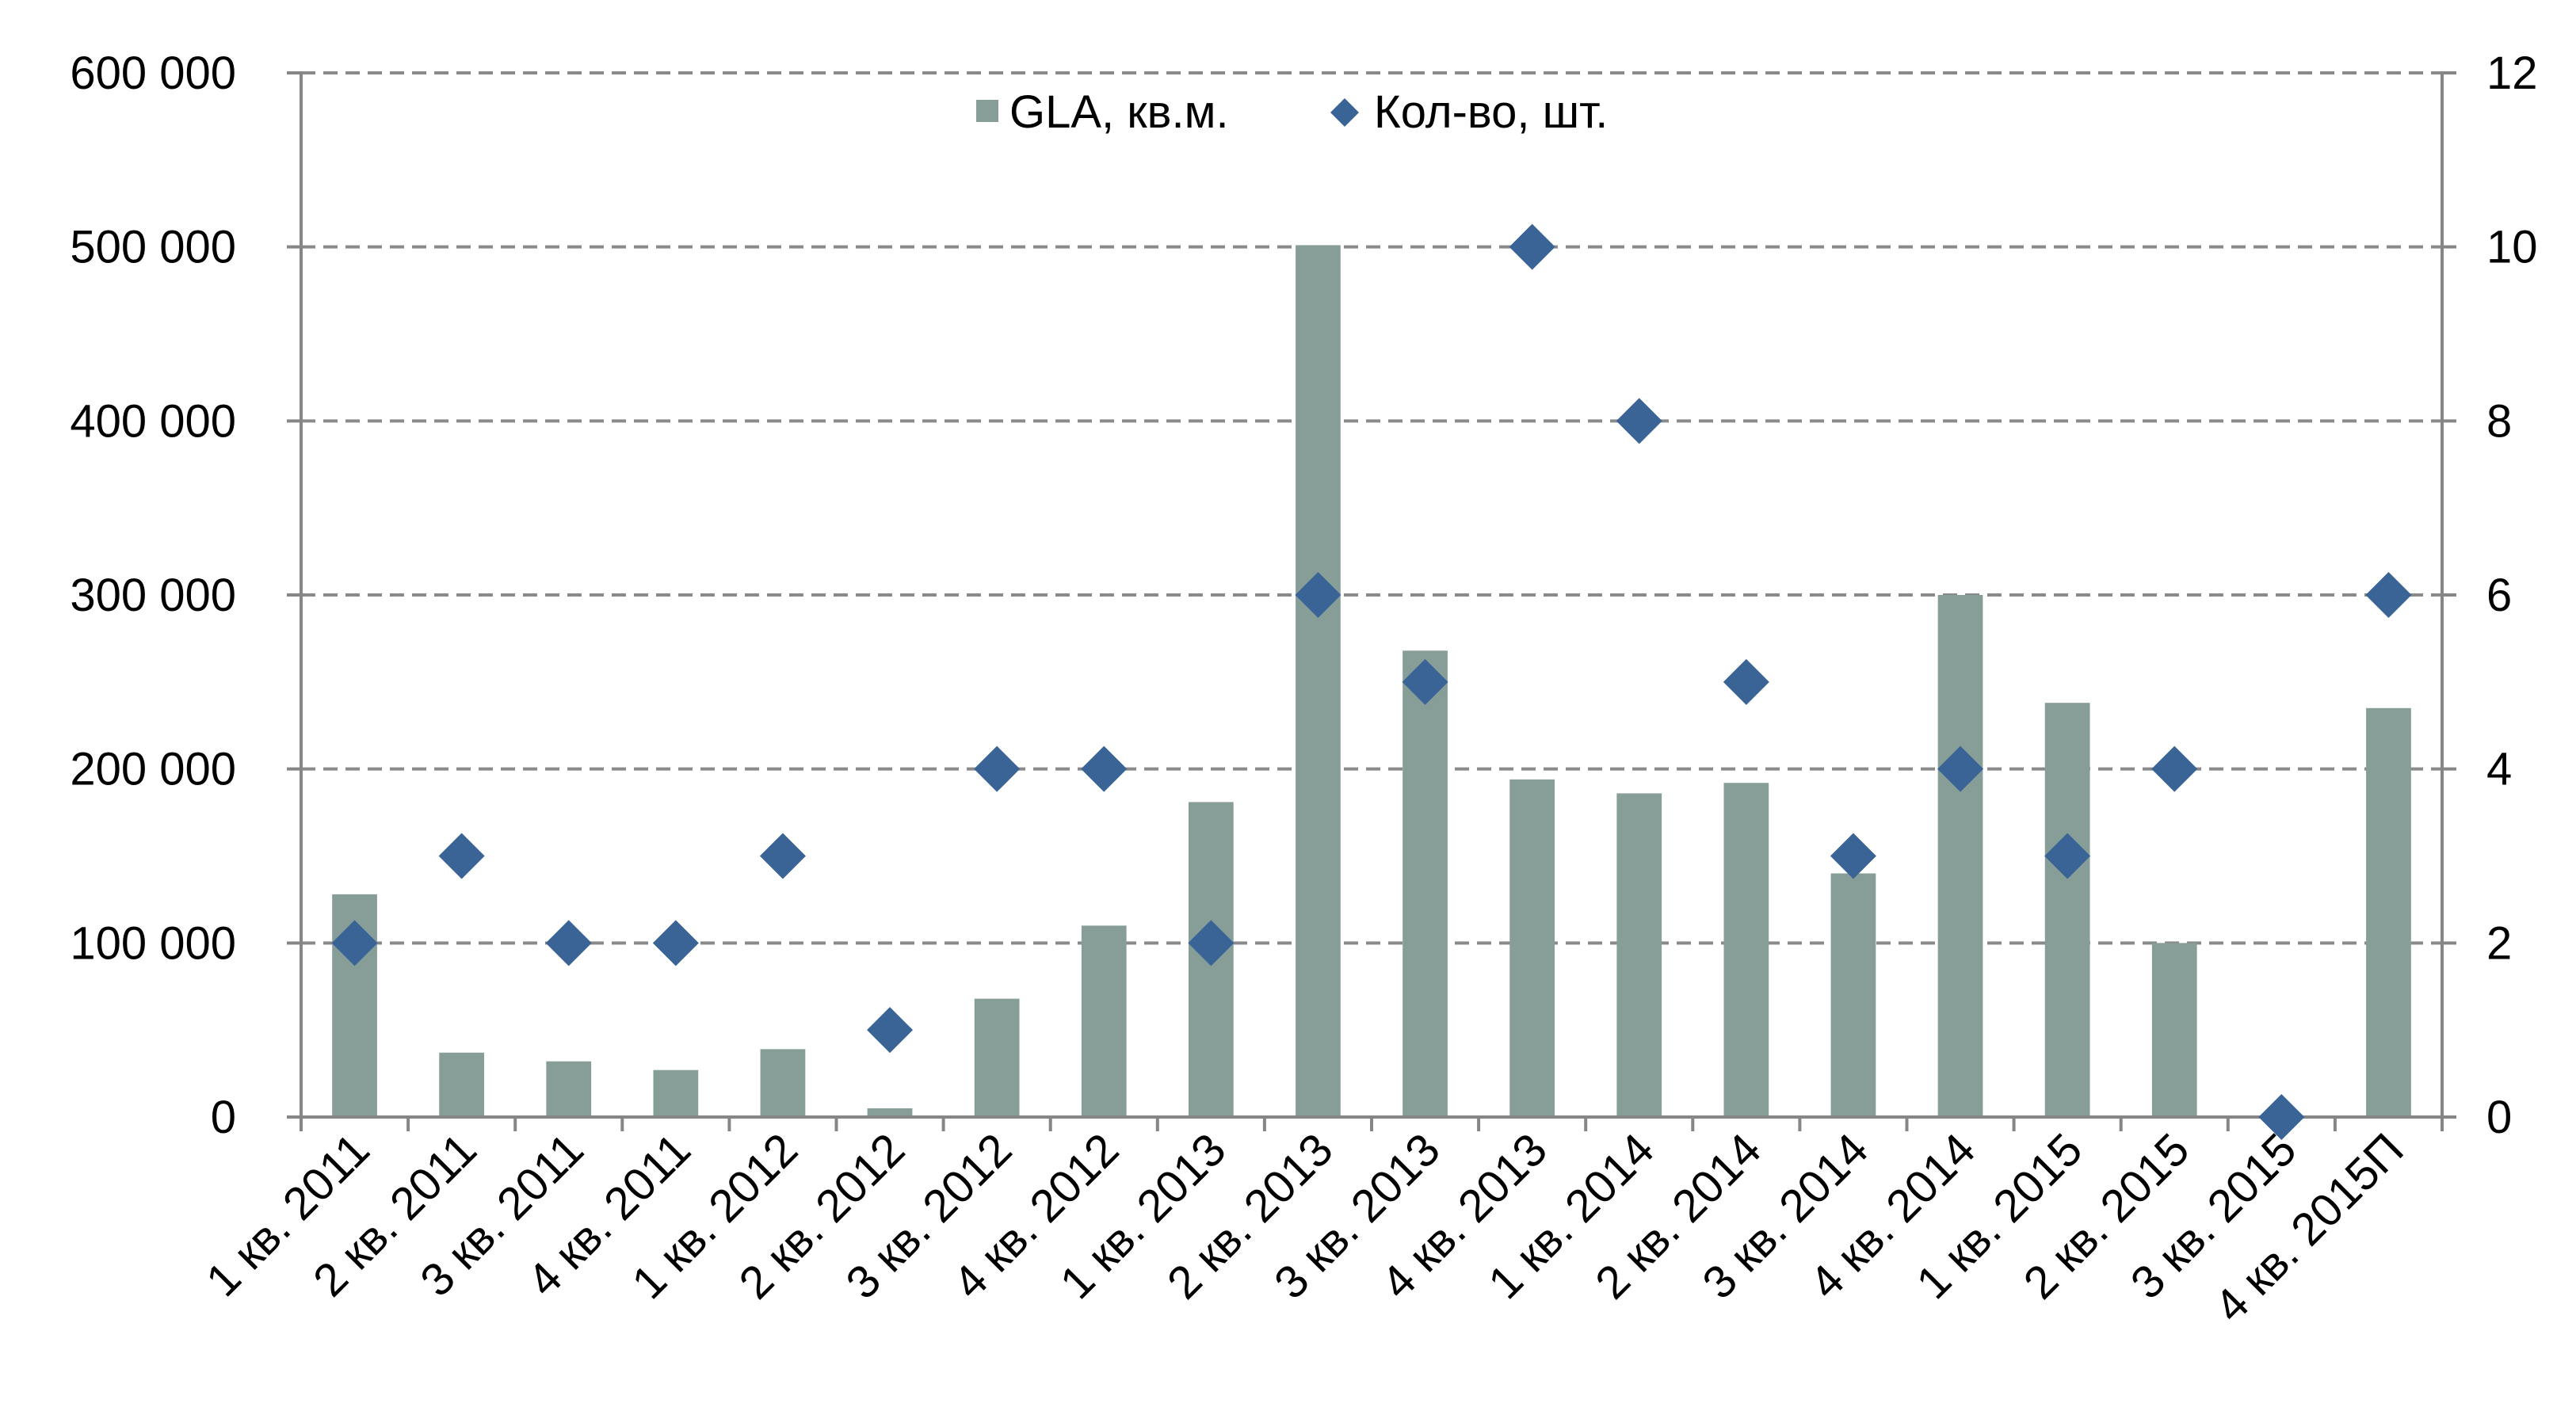 Image resolution: width=2576 pixels, height=1426 pixels. What do you see at coordinates (153, 769) in the screenshot?
I see `y-tick-label-left: 200 000` at bounding box center [153, 769].